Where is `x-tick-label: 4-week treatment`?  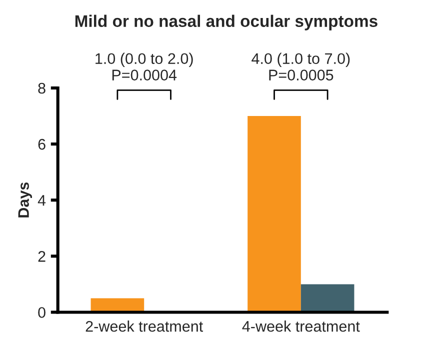
x-tick-label: 4-week treatment is located at coordinates (301, 326).